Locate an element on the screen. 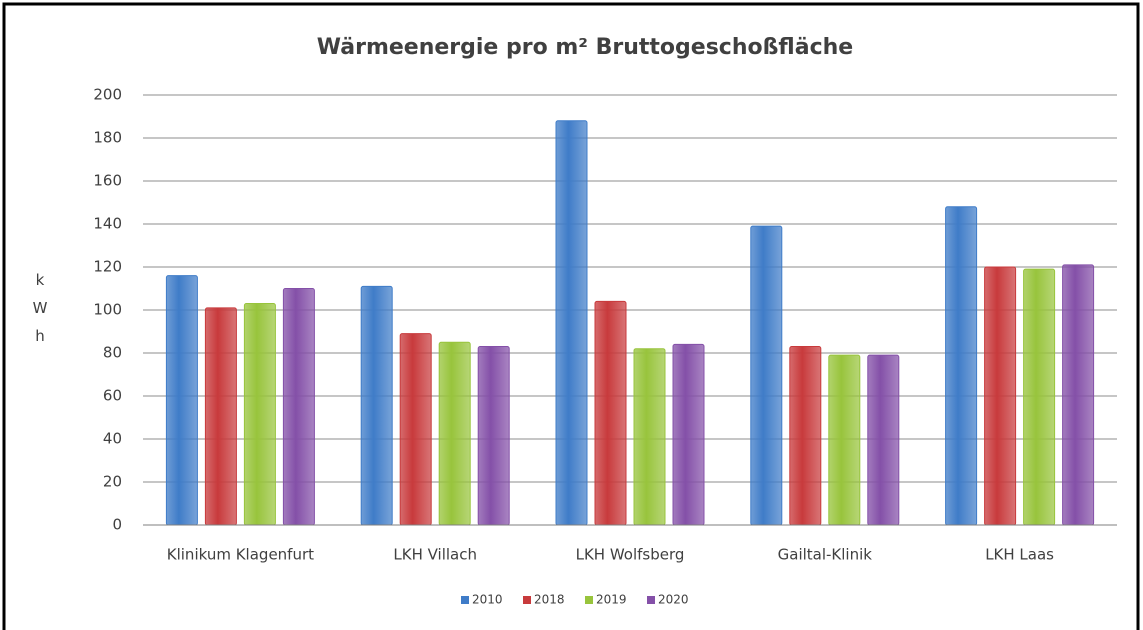 This screenshot has width=1143, height=630. y-tick-label: 60 is located at coordinates (112, 396).